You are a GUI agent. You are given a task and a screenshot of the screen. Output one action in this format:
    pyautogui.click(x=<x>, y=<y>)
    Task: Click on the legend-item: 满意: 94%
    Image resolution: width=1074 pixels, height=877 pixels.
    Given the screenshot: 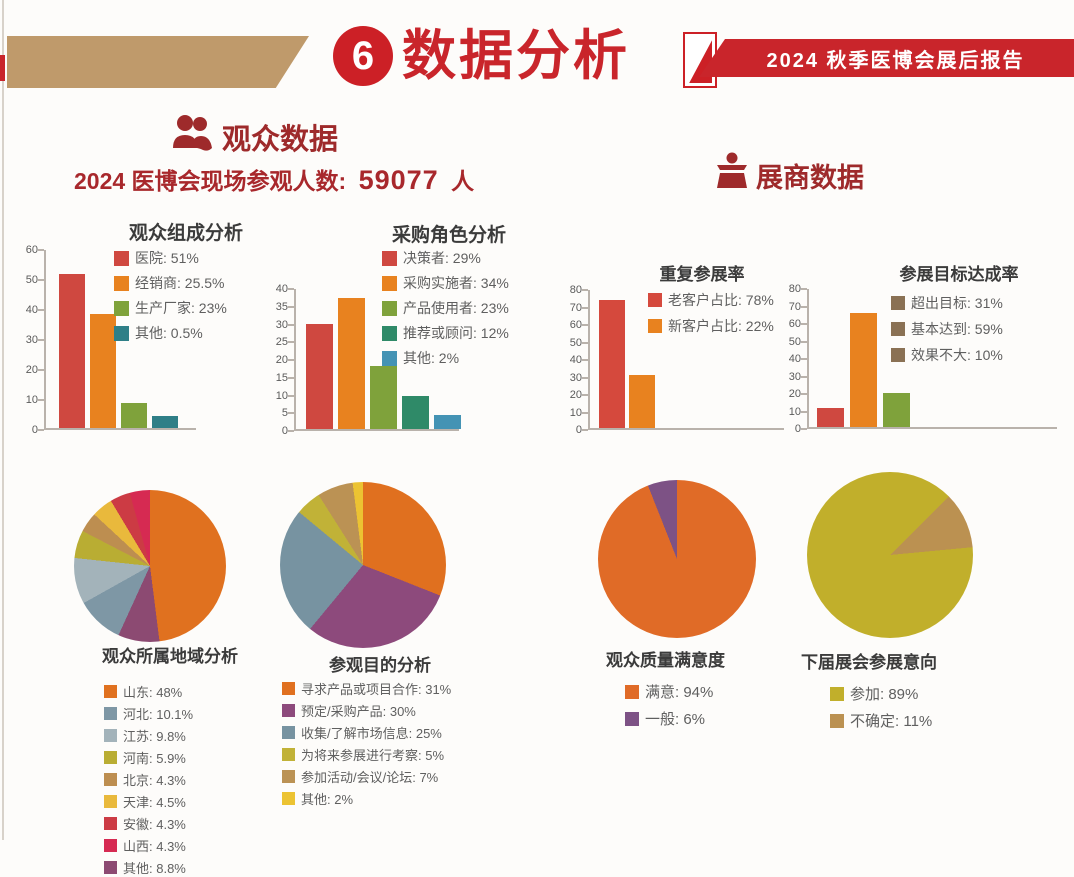 What is the action you would take?
    pyautogui.click(x=669, y=691)
    